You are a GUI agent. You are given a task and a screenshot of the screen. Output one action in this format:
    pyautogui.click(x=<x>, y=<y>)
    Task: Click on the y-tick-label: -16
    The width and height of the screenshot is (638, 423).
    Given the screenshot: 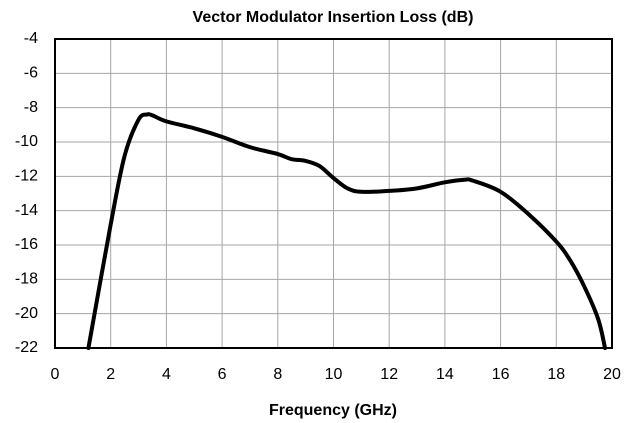 What is the action you would take?
    pyautogui.click(x=26, y=244)
    